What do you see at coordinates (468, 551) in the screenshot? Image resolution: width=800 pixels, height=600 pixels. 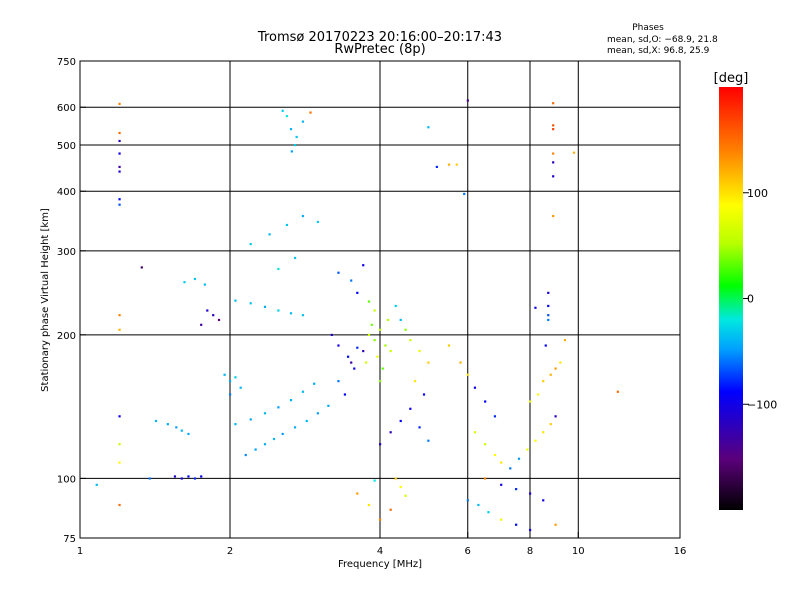 I see `x-tick-label: 6` at bounding box center [468, 551].